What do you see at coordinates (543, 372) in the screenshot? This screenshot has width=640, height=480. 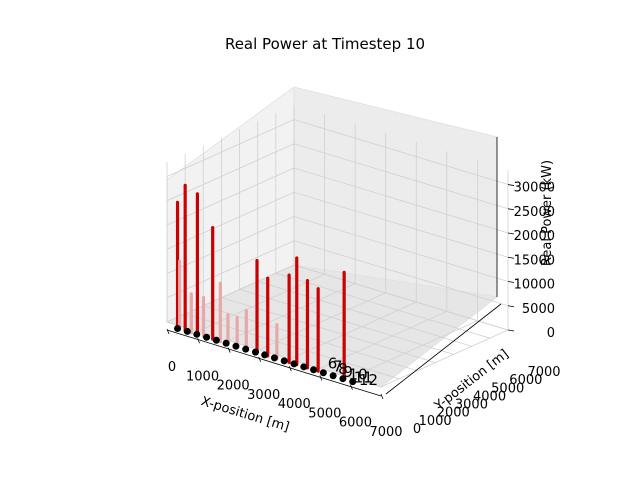 I see `y-tick-label: 7000` at bounding box center [543, 372].